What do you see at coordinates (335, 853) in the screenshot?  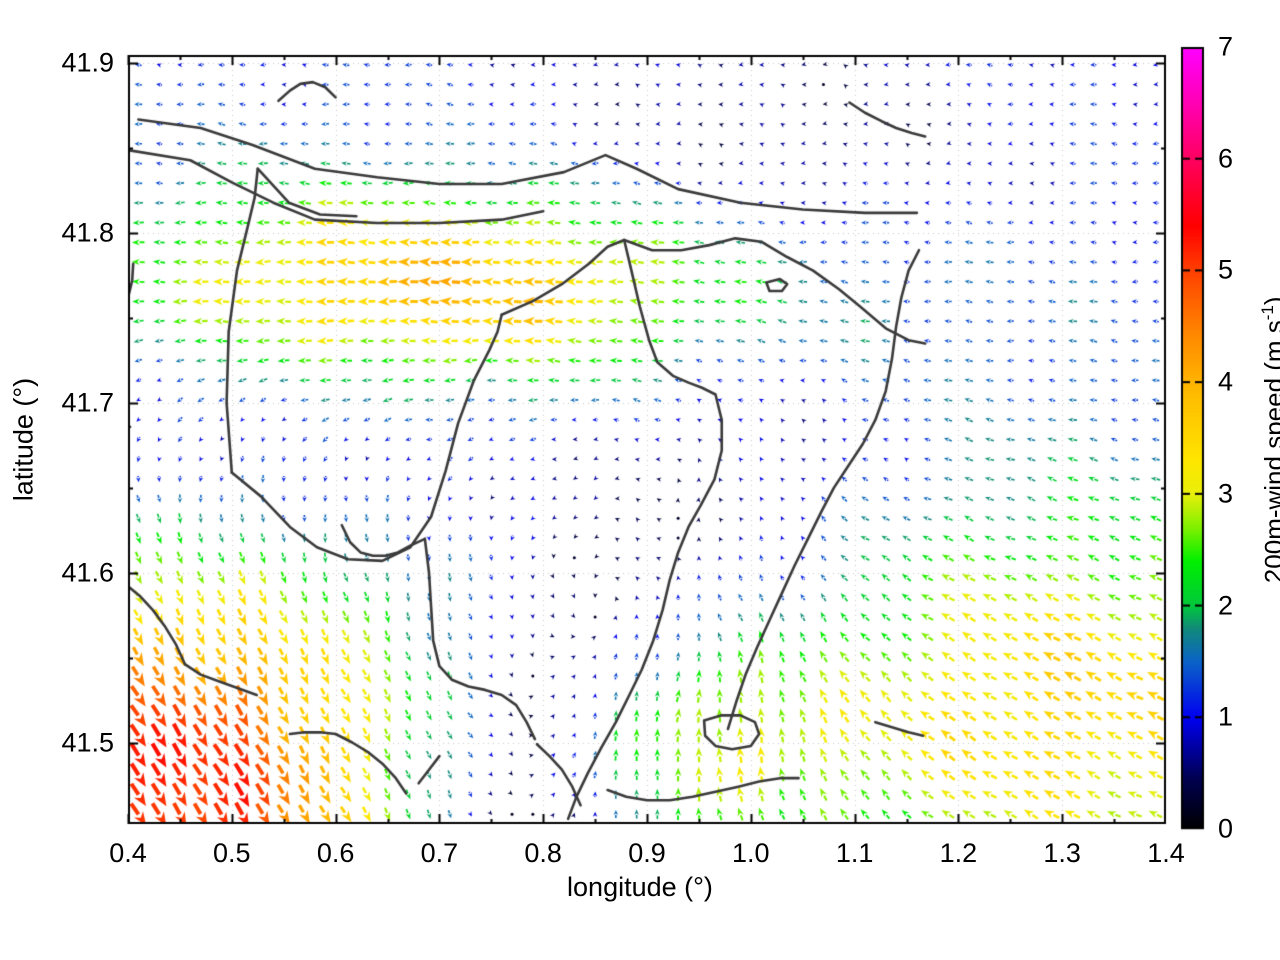 I see `x-tick-label: 0.6` at bounding box center [335, 853].